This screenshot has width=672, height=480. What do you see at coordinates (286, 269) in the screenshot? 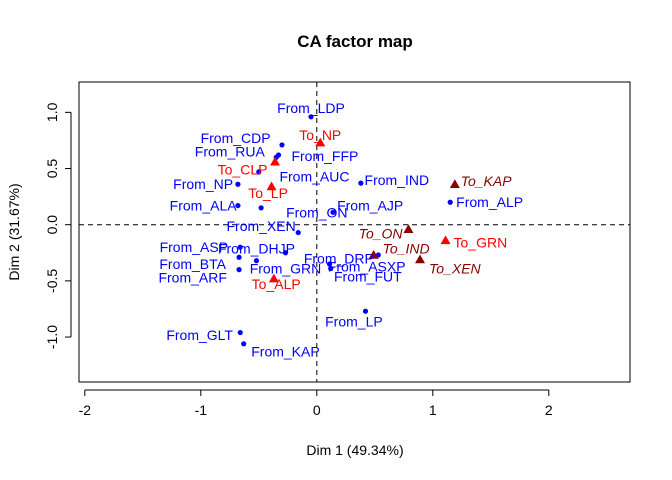
I see `label-from-grn: From_GRN` at bounding box center [286, 269].